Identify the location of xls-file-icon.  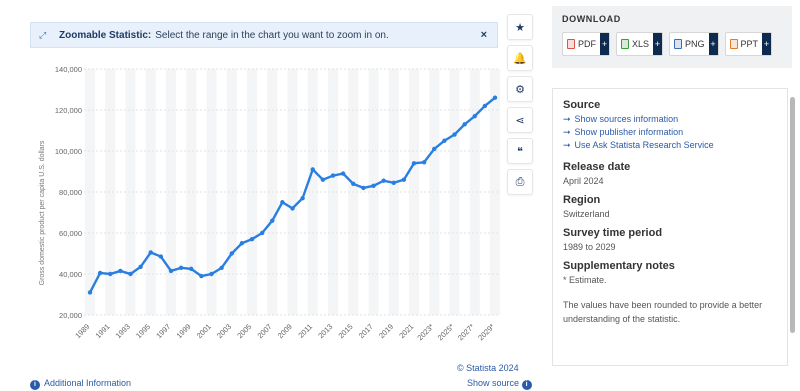
(625, 44).